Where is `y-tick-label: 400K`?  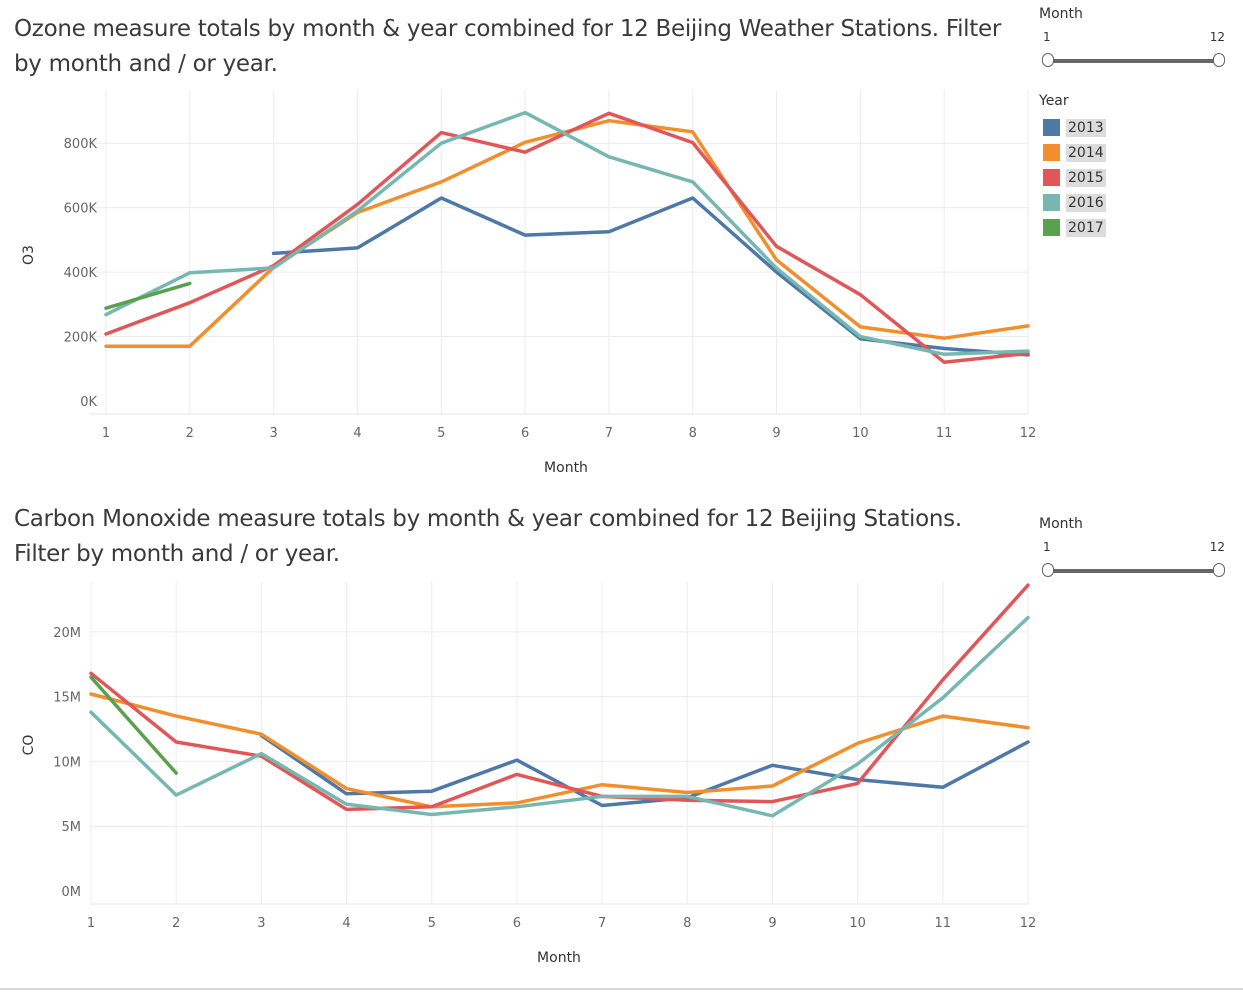
y-tick-label: 400K is located at coordinates (81, 273).